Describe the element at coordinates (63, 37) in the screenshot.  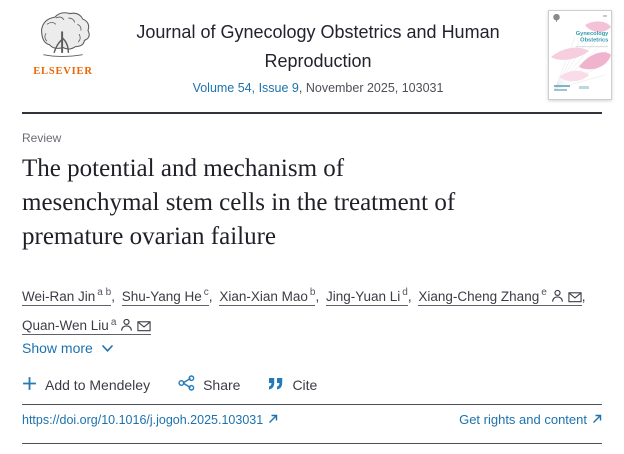
I see `elsevier-tree-icon` at that location.